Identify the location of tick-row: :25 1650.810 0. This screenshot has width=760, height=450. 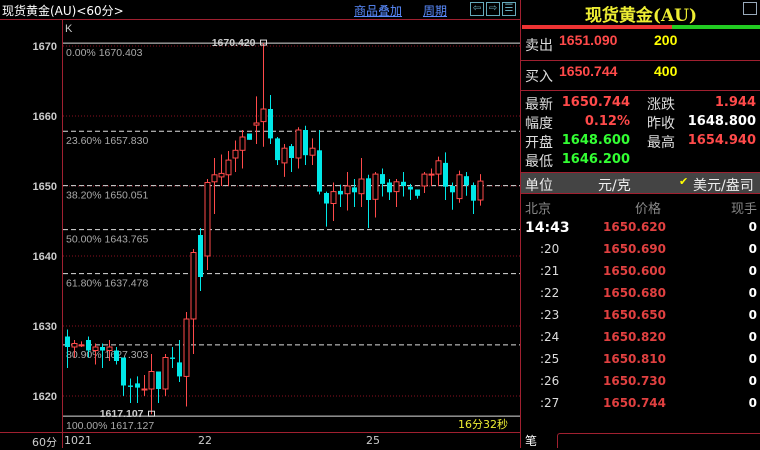
(640, 360).